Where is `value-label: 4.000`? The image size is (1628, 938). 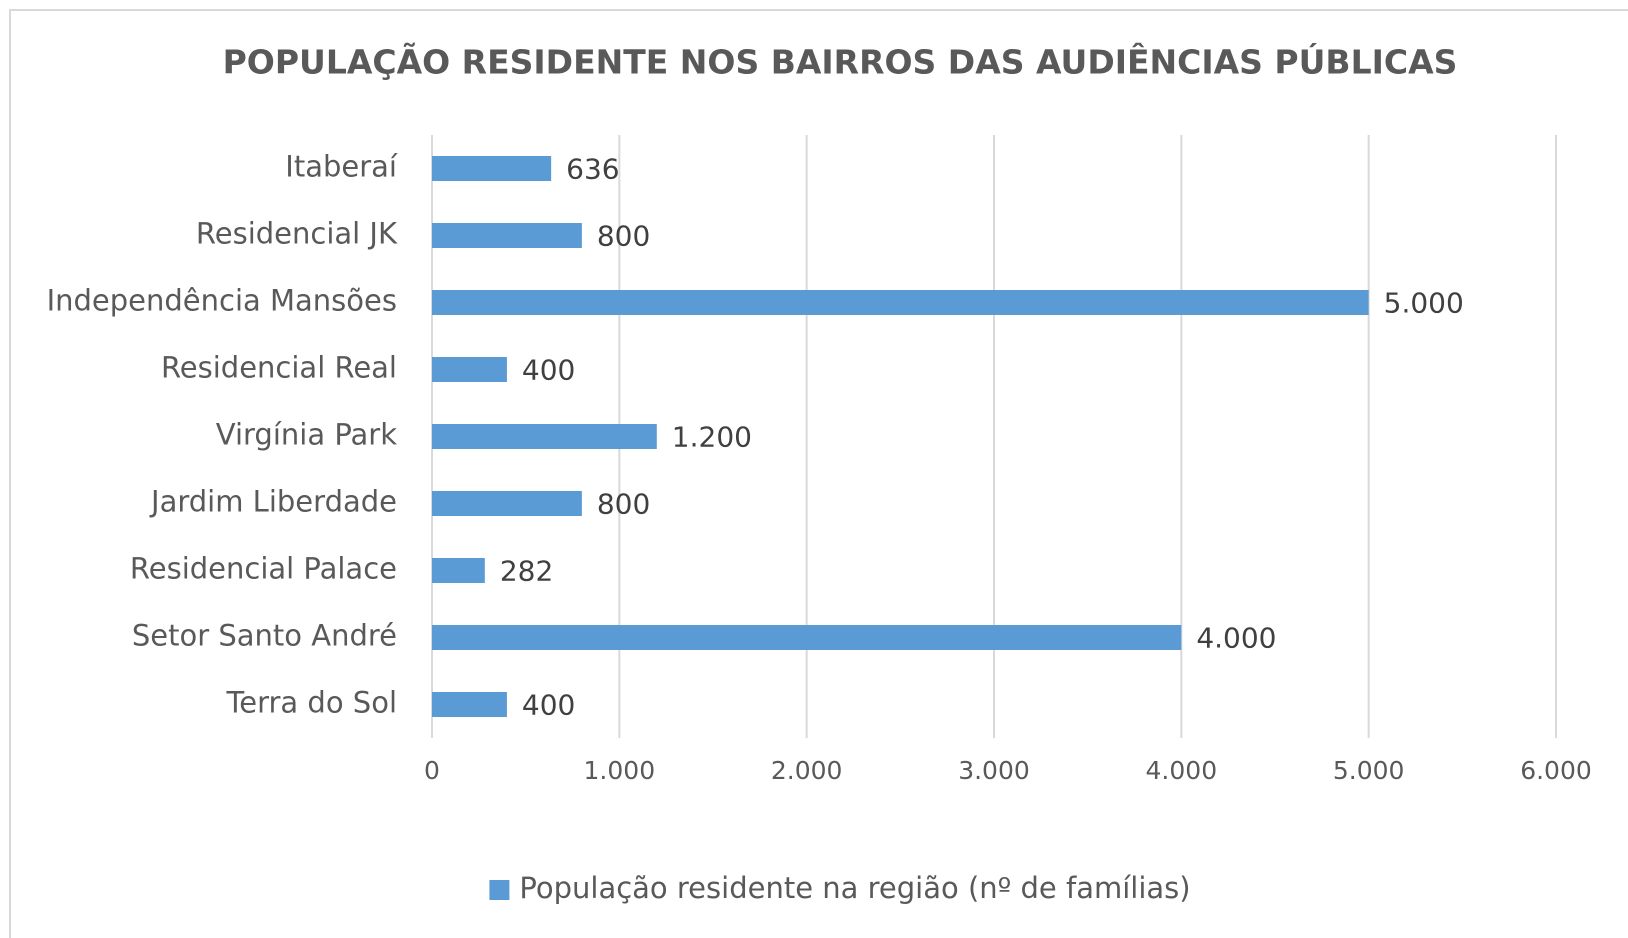
value-label: 4.000 is located at coordinates (1236, 638).